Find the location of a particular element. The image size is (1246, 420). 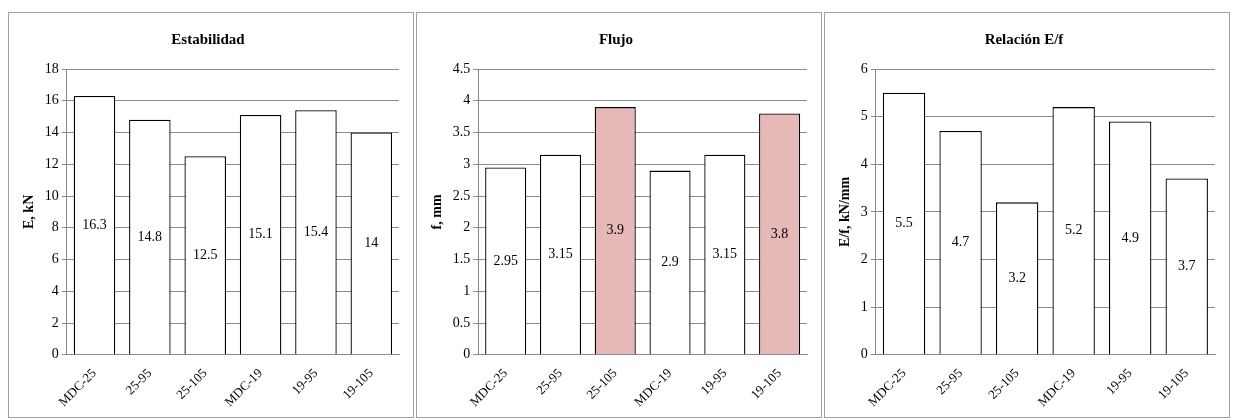

data-label: 14 is located at coordinates (371, 243).